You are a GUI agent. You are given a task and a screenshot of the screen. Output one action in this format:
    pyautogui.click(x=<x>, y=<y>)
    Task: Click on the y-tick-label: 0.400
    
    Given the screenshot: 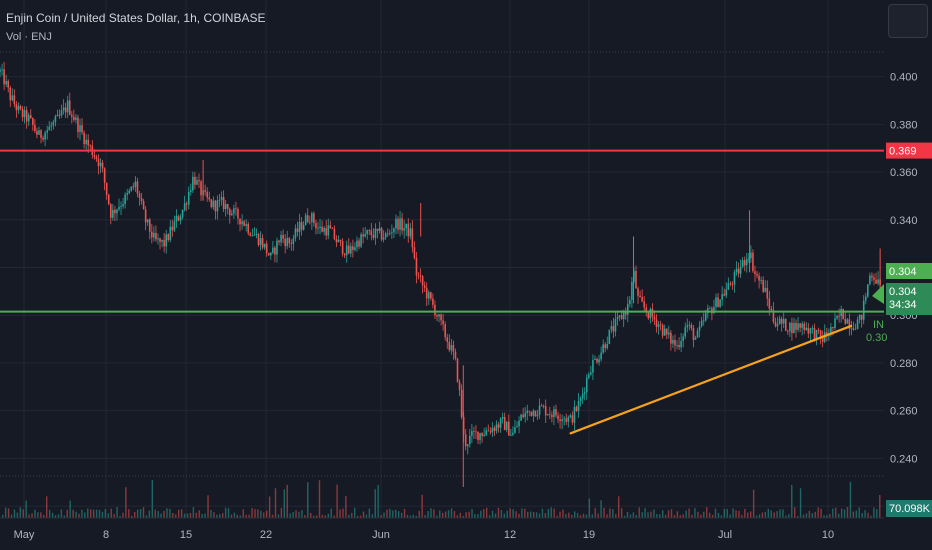 What is the action you would take?
    pyautogui.click(x=904, y=78)
    